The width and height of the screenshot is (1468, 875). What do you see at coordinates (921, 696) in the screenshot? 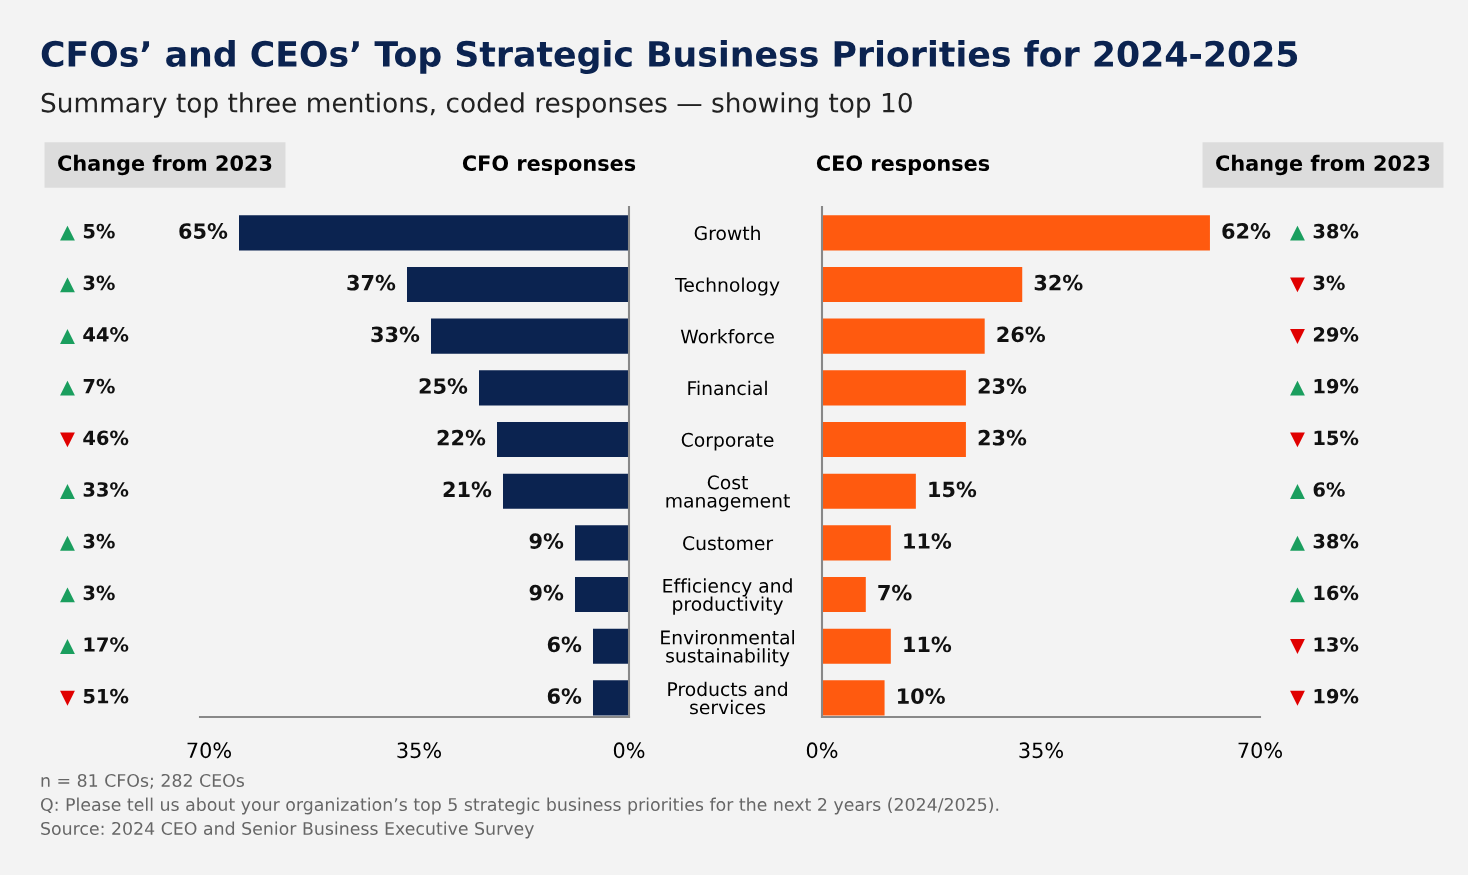
I see `data-label: 10%` at bounding box center [921, 696].